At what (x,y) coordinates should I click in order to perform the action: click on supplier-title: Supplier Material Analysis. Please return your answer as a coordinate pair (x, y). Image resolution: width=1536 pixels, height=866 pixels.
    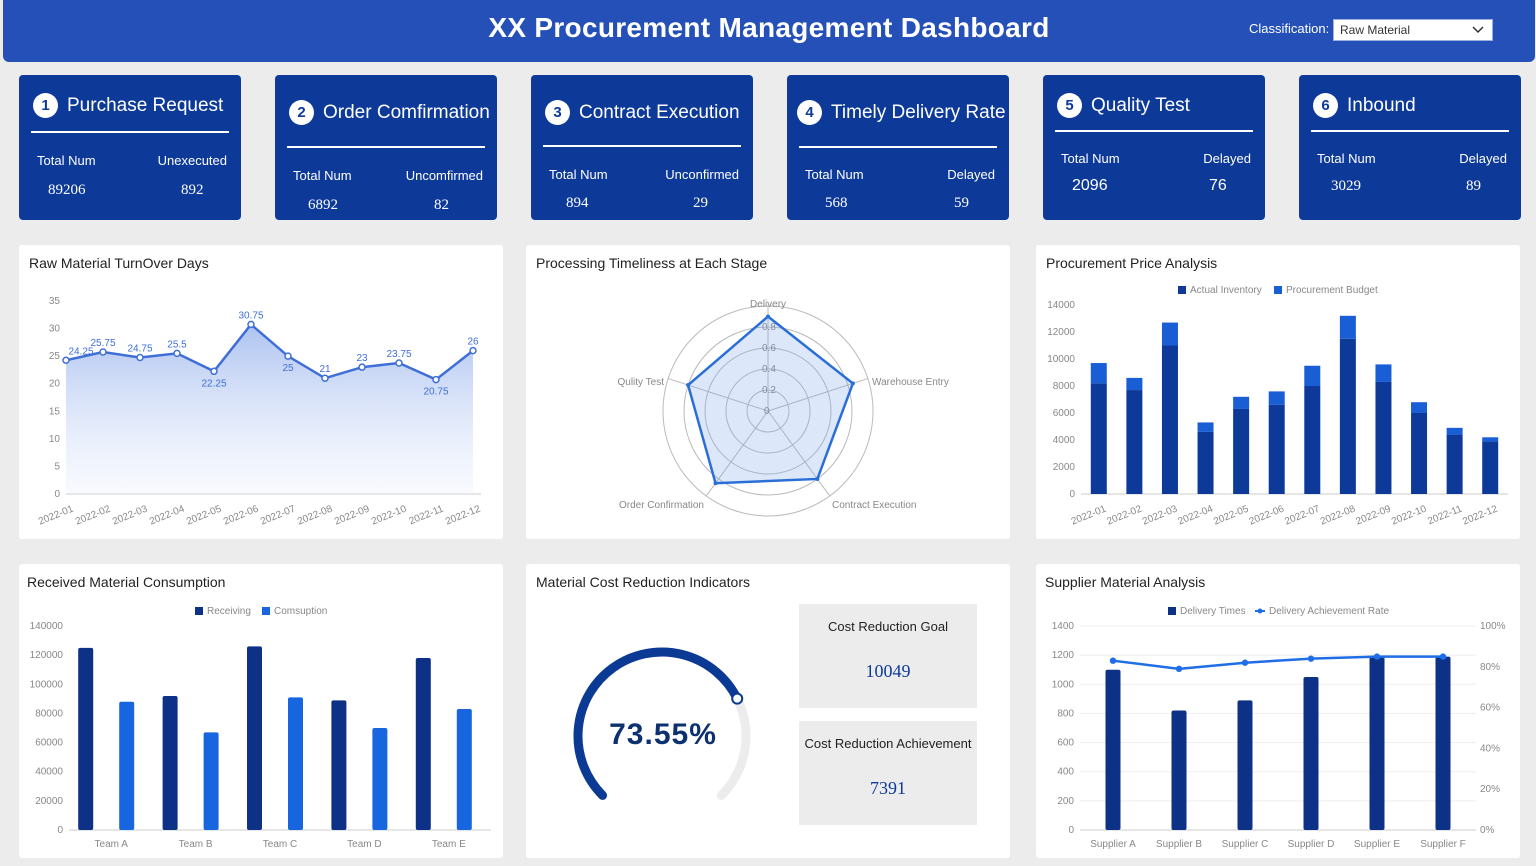
    Looking at the image, I should click on (1125, 582).